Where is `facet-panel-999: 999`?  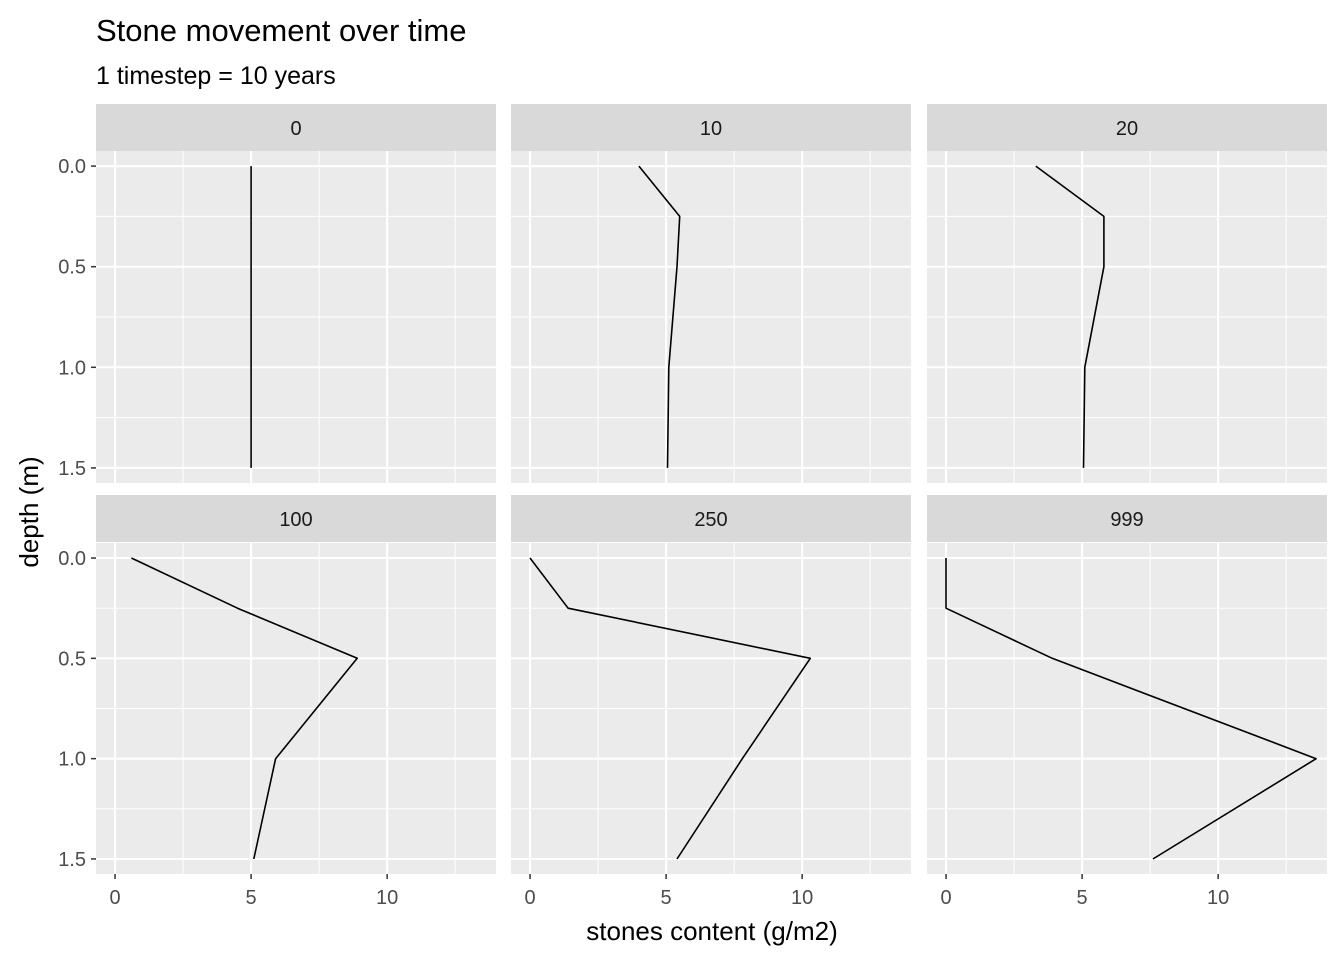
facet-panel-999: 999 is located at coordinates (1127, 684).